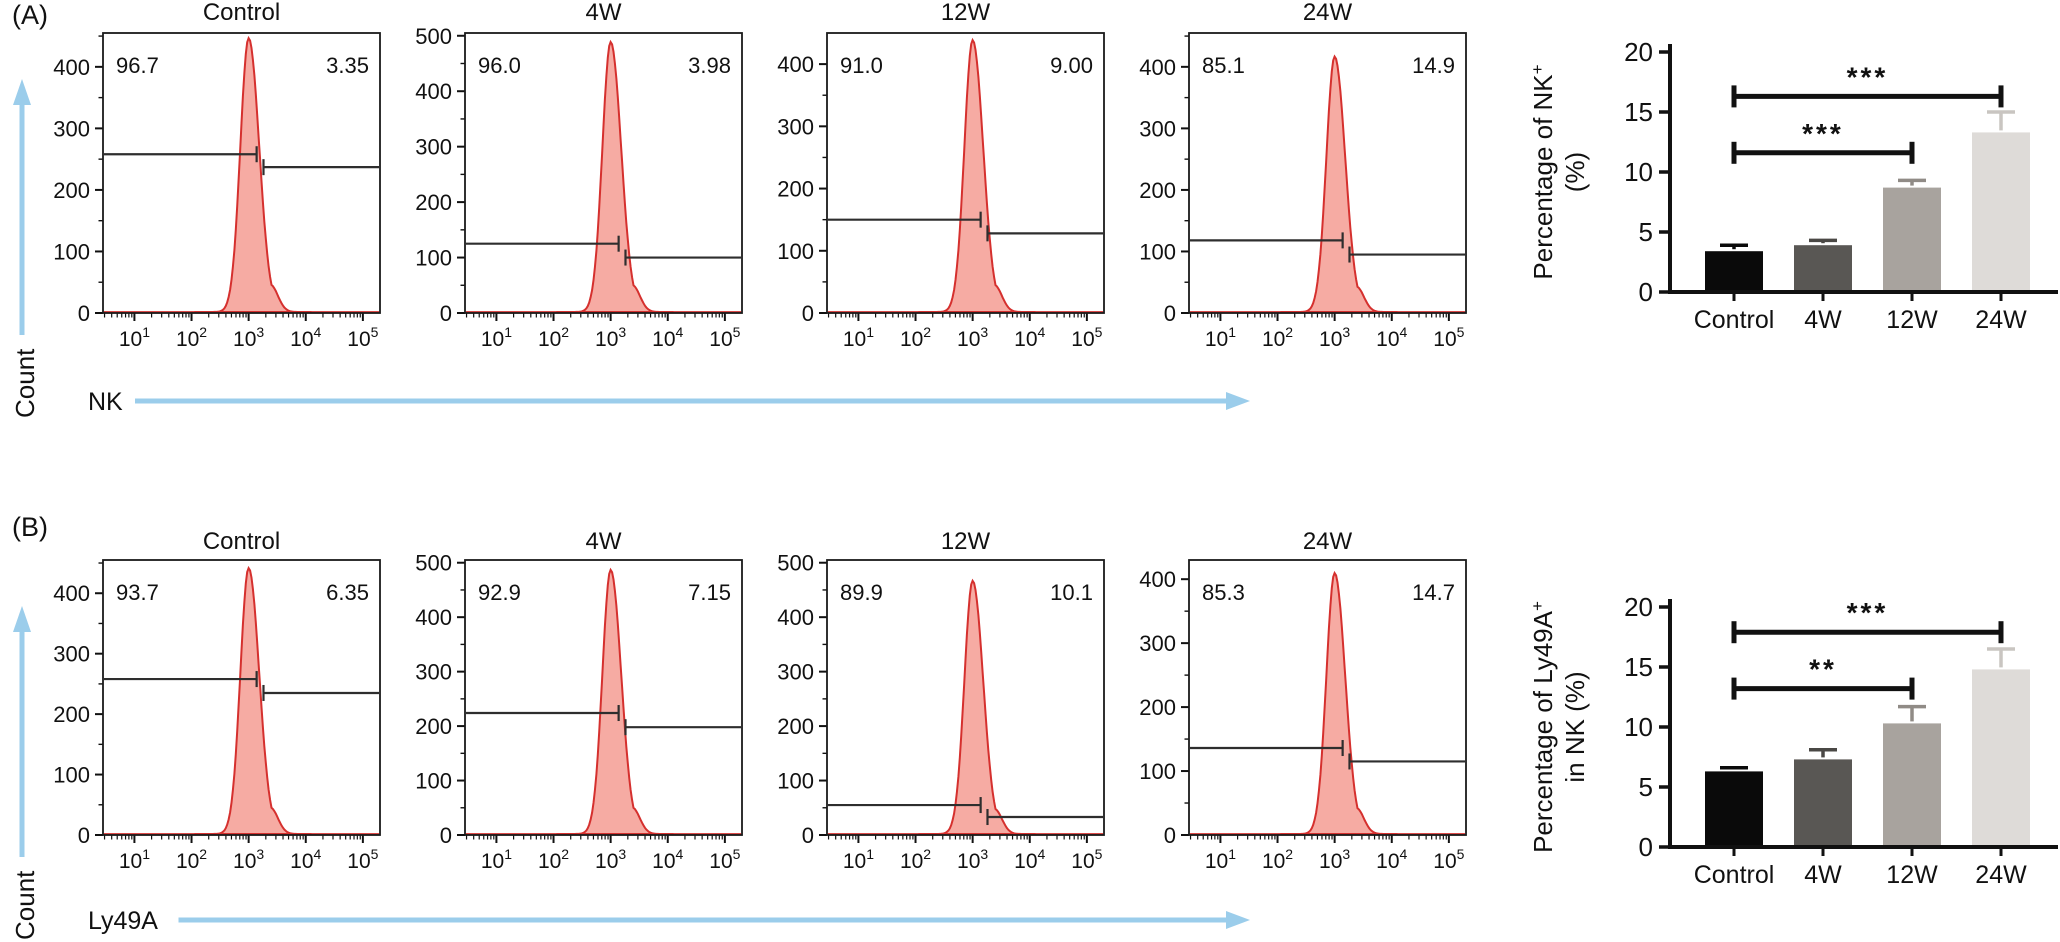 This screenshot has width=2060, height=942. I want to click on flow-histogram-panel: 24W 0 100 200 300 400 85.3 14.7, so click(1303, 688).